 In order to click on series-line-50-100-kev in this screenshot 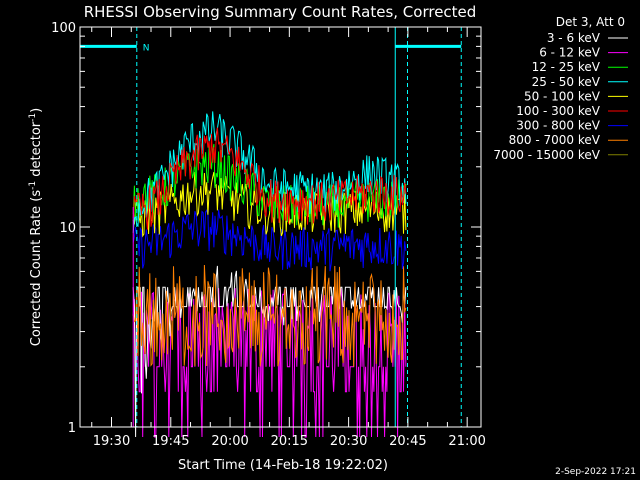, I will do `click(269, 204)`.